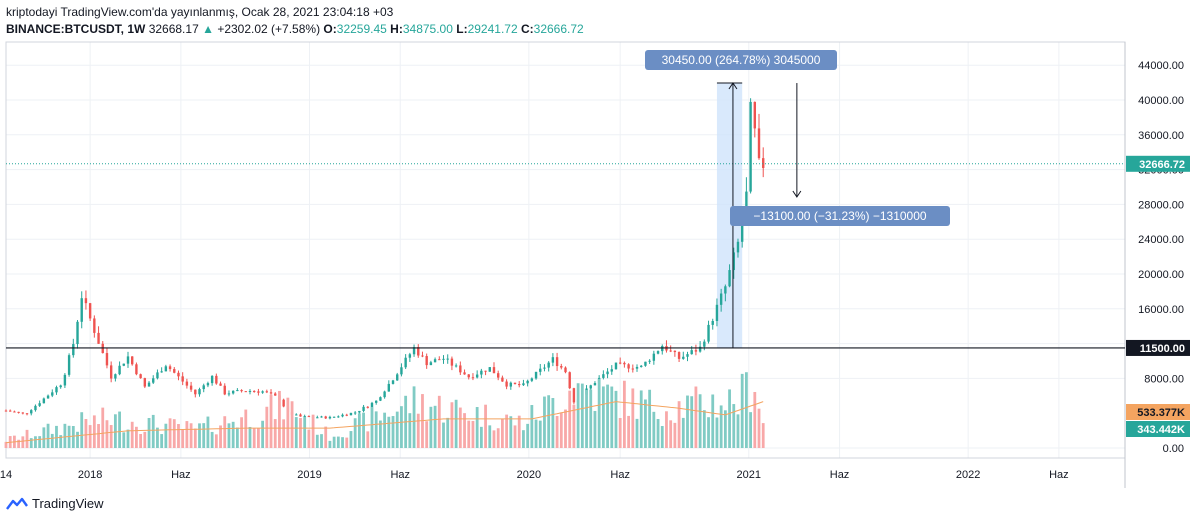 Image resolution: width=1200 pixels, height=521 pixels. Describe the element at coordinates (840, 216) in the screenshot. I see `drawdown-annotation-label-box` at that location.